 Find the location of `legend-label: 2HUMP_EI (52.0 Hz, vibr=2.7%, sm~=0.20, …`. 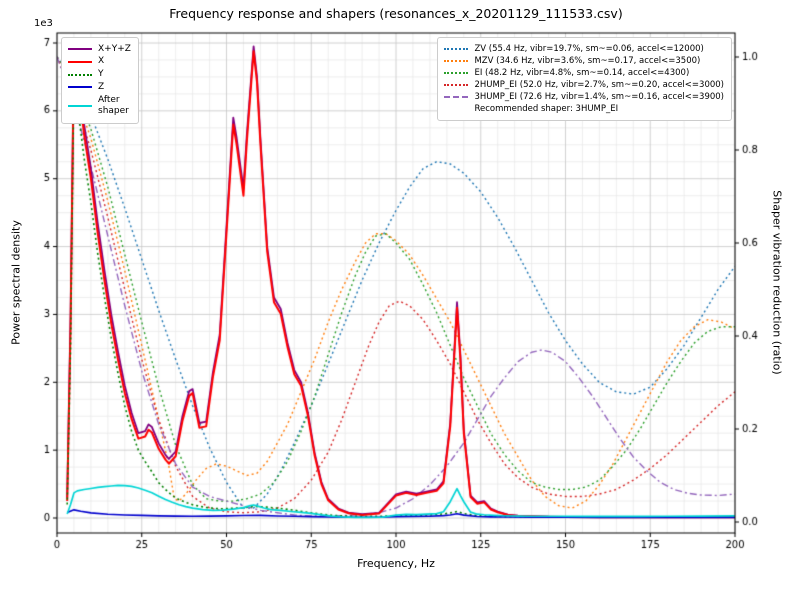

legend-label: 2HUMP_EI (52.0 Hz, vibr=2.7%, sm~=0.20, … is located at coordinates (599, 84).